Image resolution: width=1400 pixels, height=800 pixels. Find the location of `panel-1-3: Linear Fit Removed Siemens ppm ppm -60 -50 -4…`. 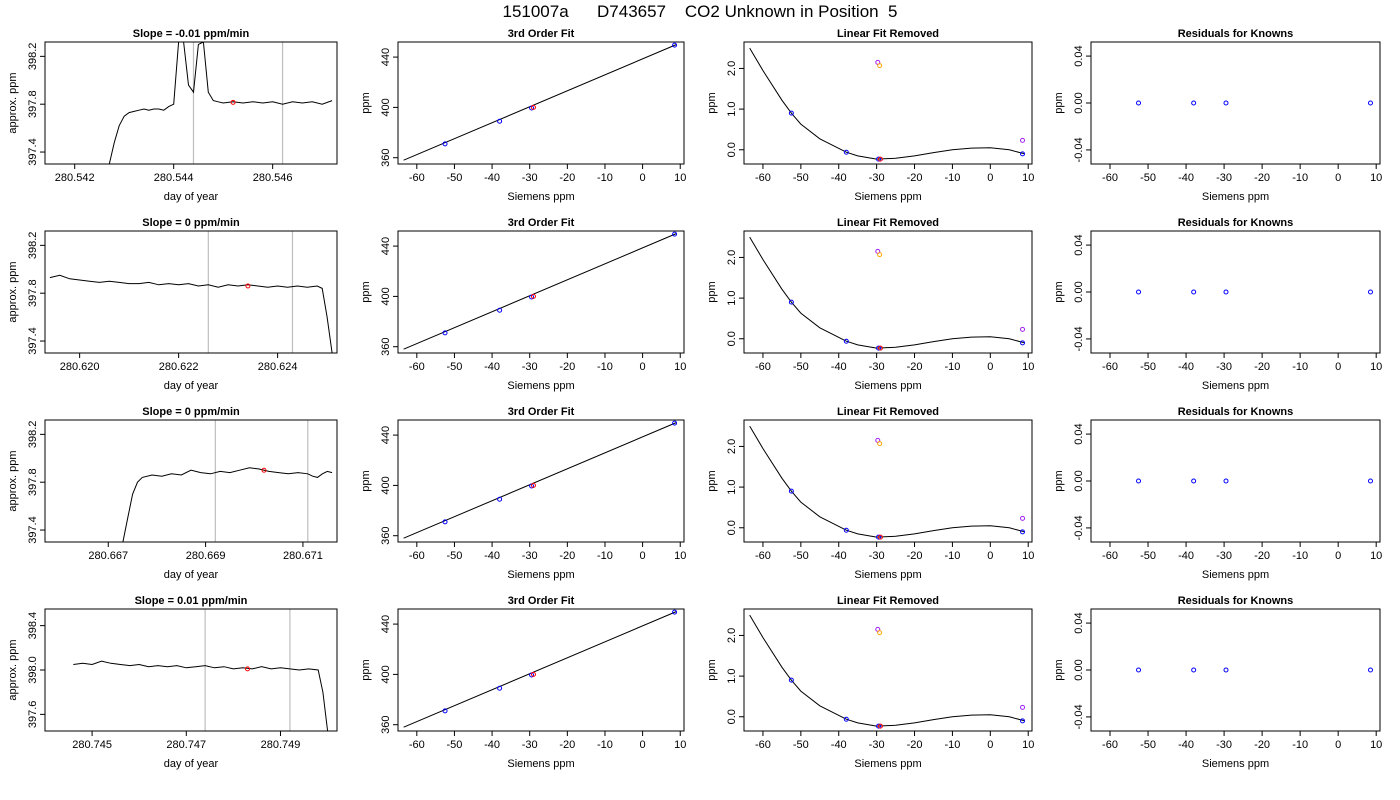

panel-1-3: Linear Fit Removed Siemens ppm ppm -60 -50 -4… is located at coordinates (870, 115).